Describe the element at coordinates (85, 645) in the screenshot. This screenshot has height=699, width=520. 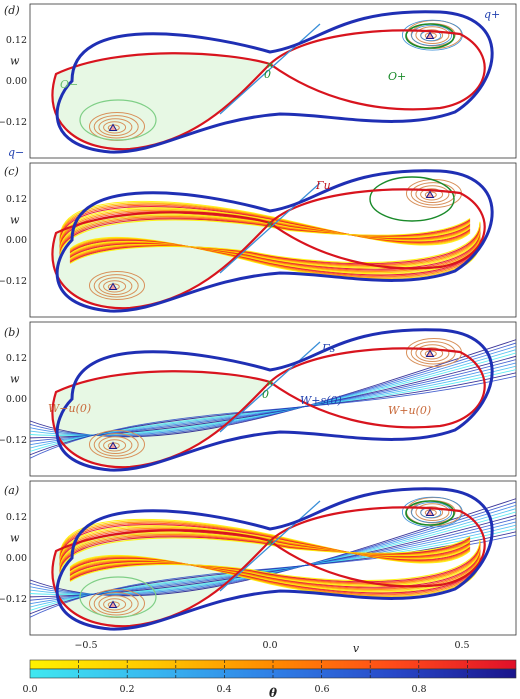
I see `x-tick-label: −0.5` at that location.